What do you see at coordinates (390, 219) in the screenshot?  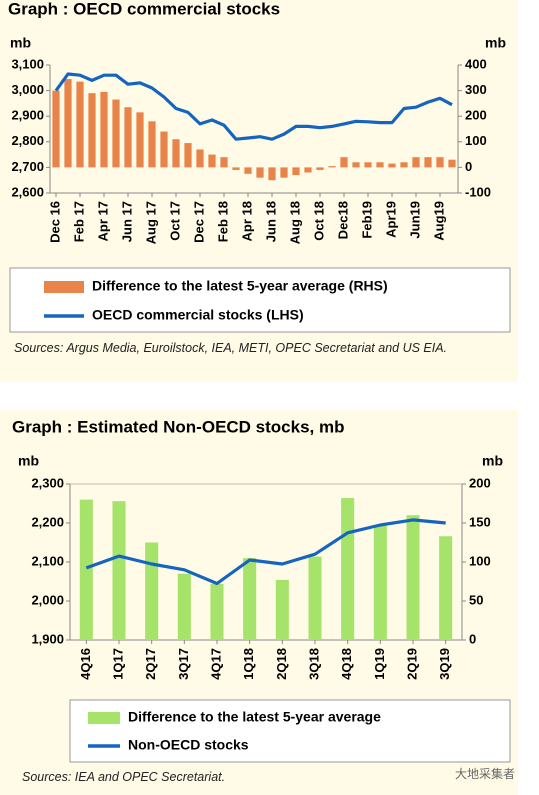 I see `x-tick-label: Apr19` at bounding box center [390, 219].